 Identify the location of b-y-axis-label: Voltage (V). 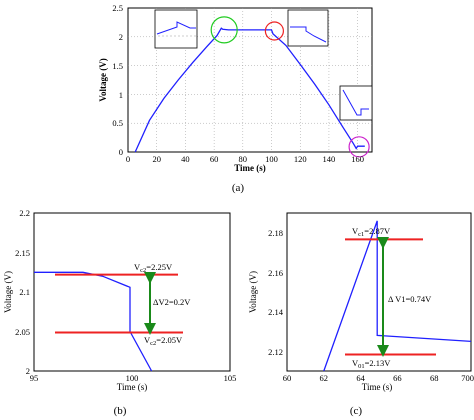
(8, 292).